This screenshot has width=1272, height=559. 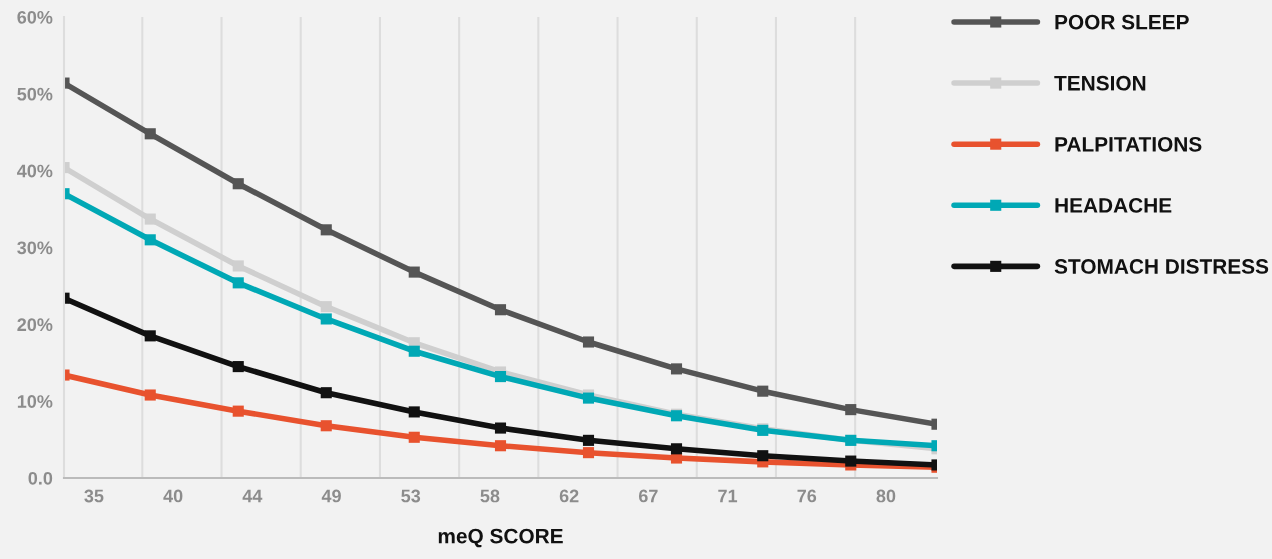 What do you see at coordinates (886, 496) in the screenshot?
I see `x-tick-label: 80` at bounding box center [886, 496].